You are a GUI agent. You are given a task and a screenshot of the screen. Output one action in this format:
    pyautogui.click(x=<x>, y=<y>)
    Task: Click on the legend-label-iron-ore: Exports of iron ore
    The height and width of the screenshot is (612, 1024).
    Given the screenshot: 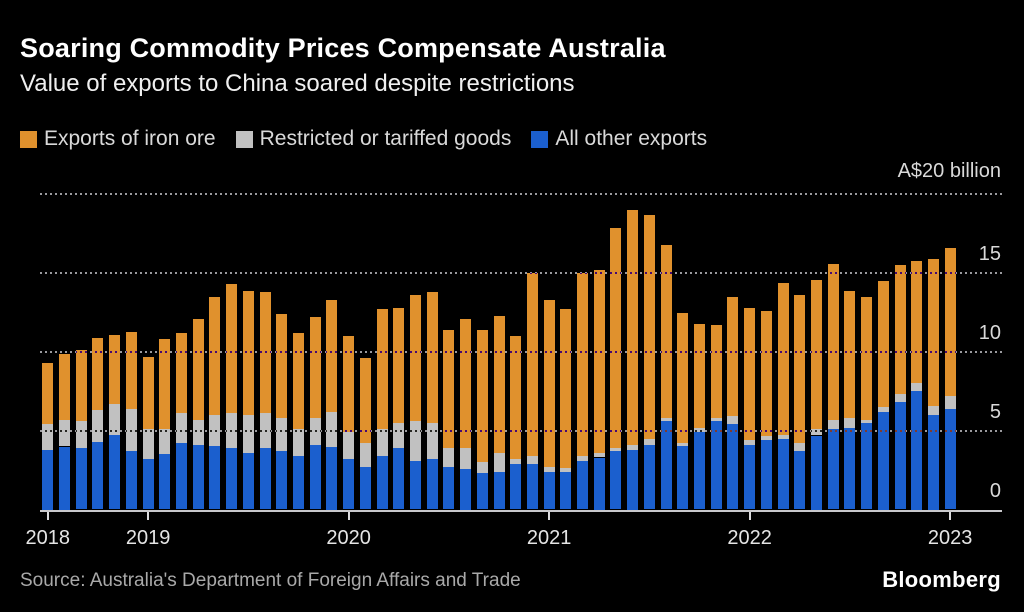 What is the action you would take?
    pyautogui.click(x=130, y=138)
    